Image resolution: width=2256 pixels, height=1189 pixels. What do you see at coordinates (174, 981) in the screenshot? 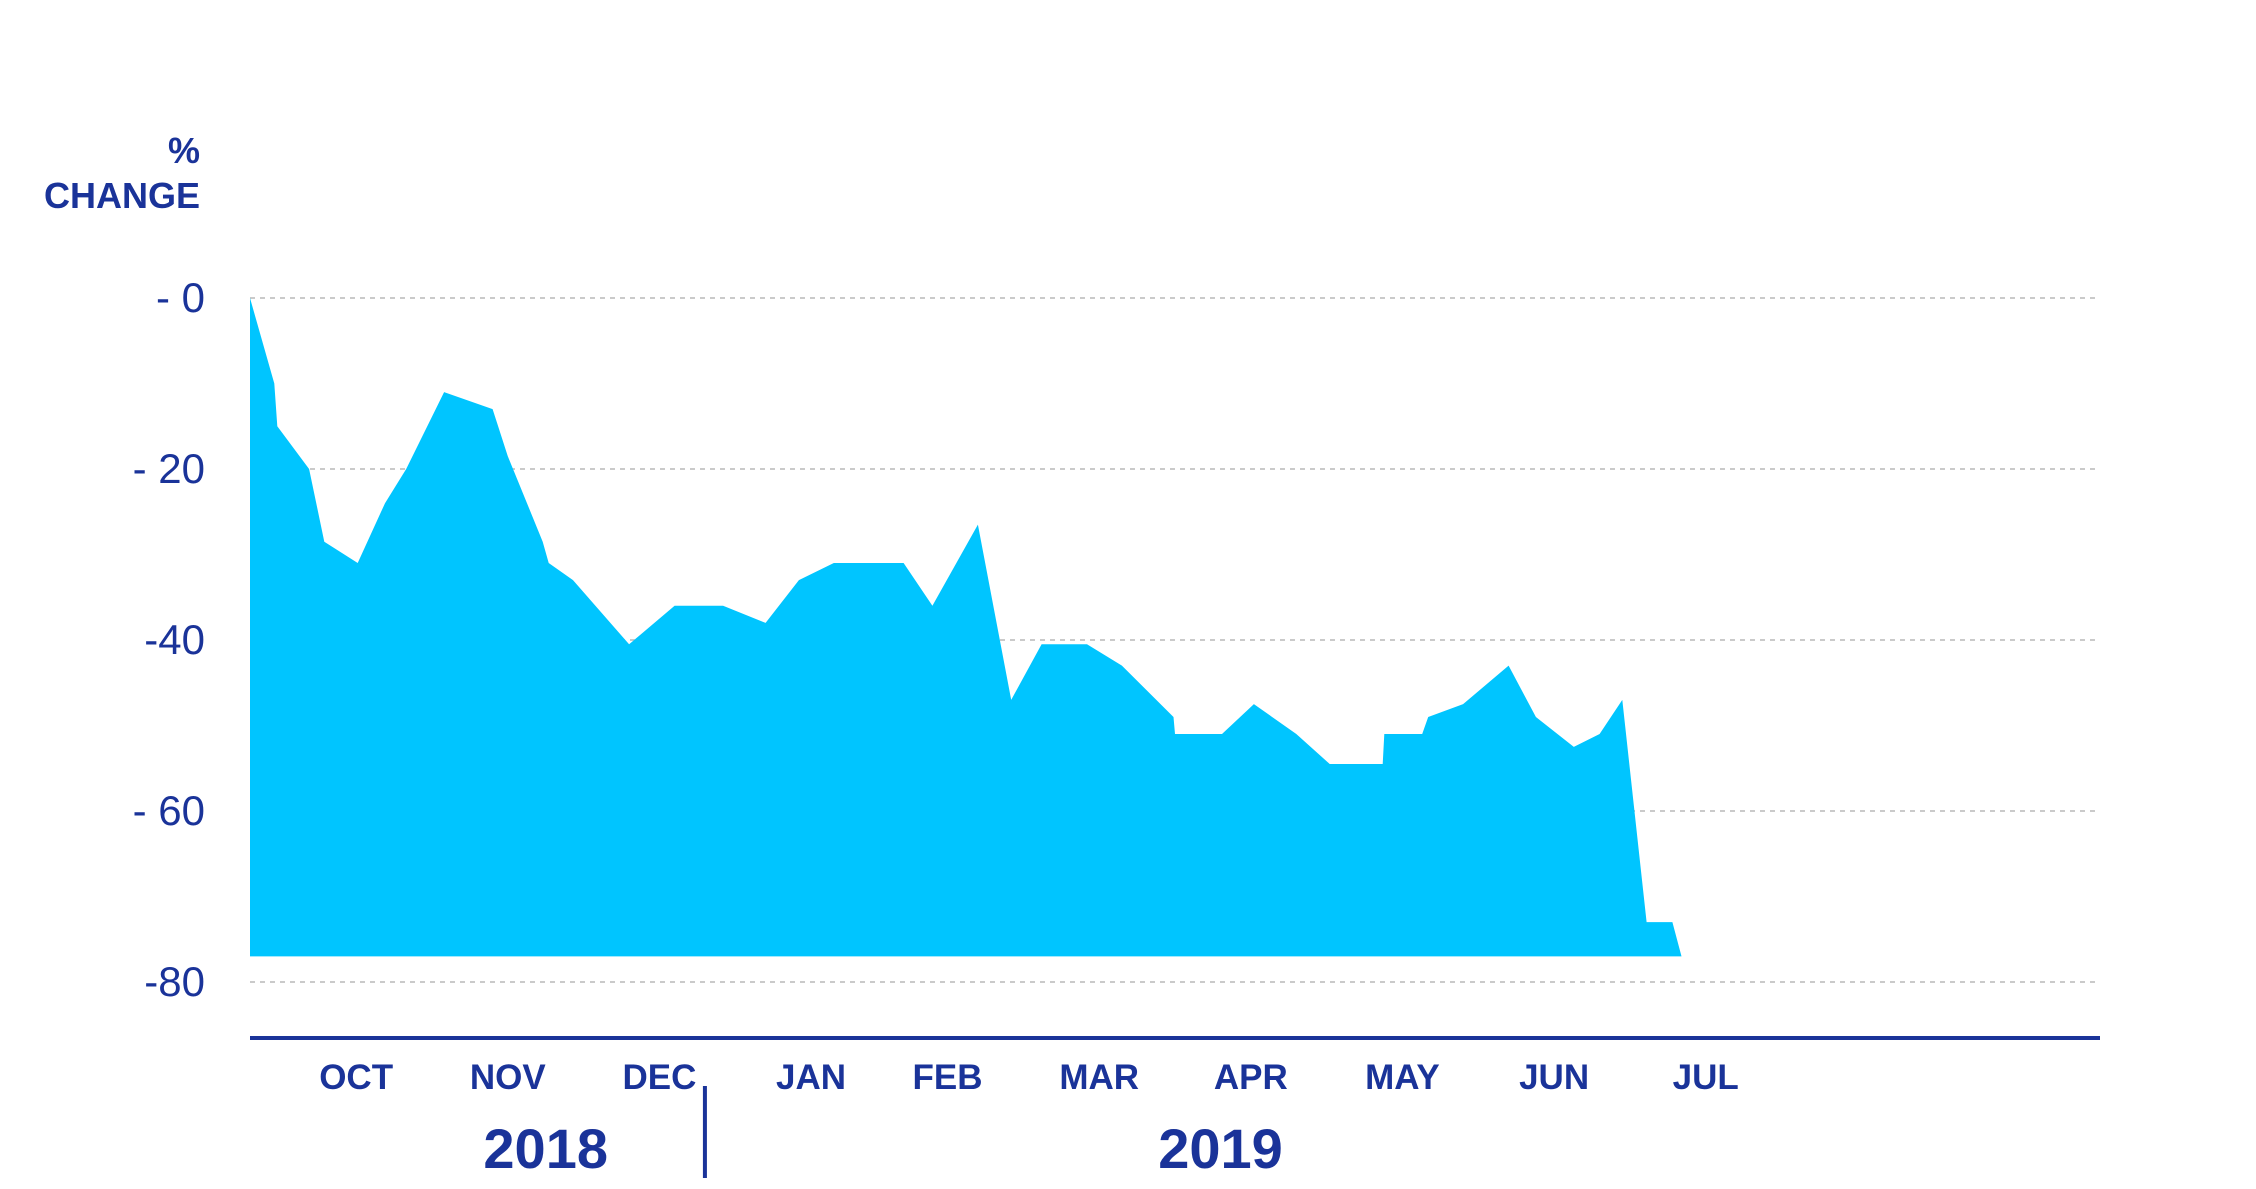
I see `y-tick-label: -80` at bounding box center [174, 981].